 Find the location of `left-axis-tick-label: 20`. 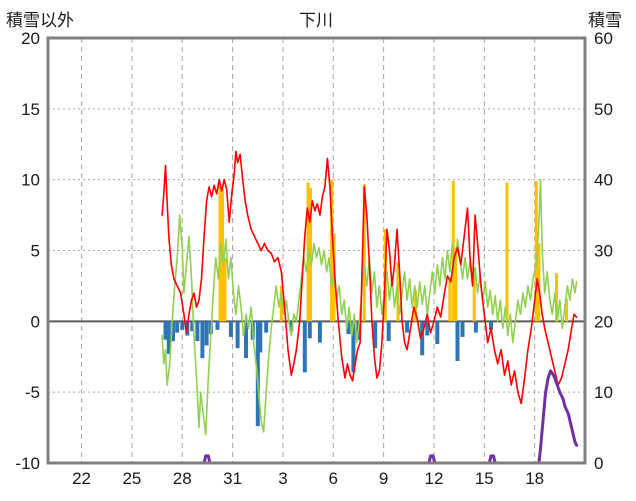

left-axis-tick-label: 20 is located at coordinates (30, 38).